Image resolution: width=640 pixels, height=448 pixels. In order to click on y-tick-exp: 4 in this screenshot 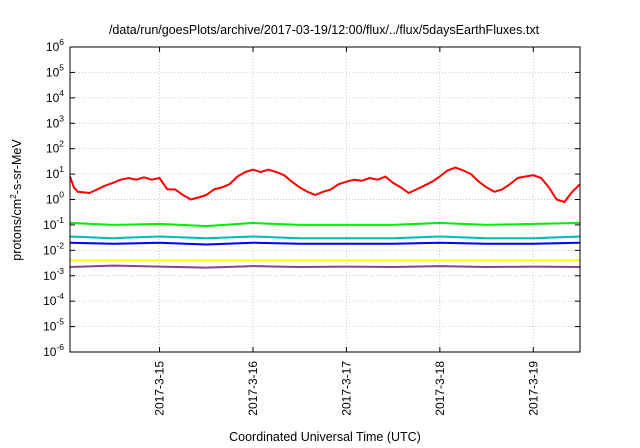, I will do `click(61, 93)`.